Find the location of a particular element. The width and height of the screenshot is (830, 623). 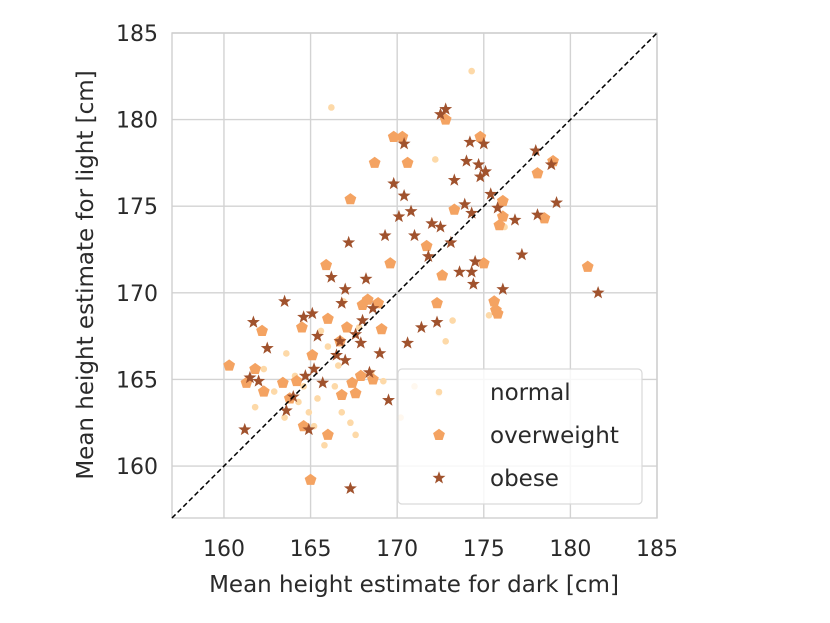

y-tick-label: 175 is located at coordinates (137, 207).